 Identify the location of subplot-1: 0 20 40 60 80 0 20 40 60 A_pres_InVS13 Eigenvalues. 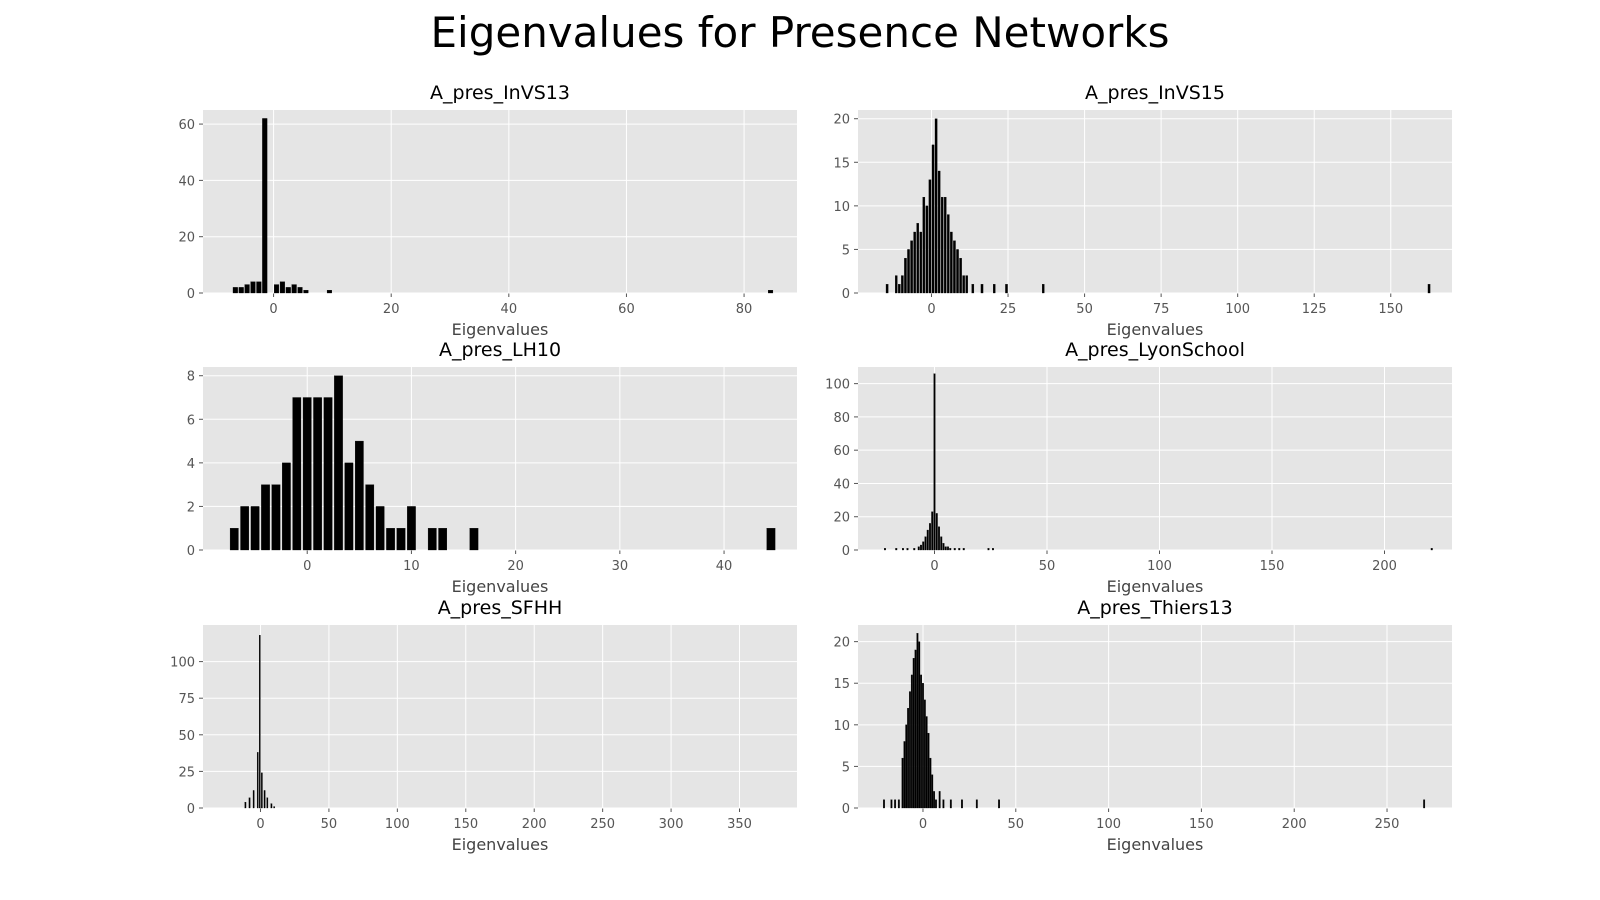
(487, 210).